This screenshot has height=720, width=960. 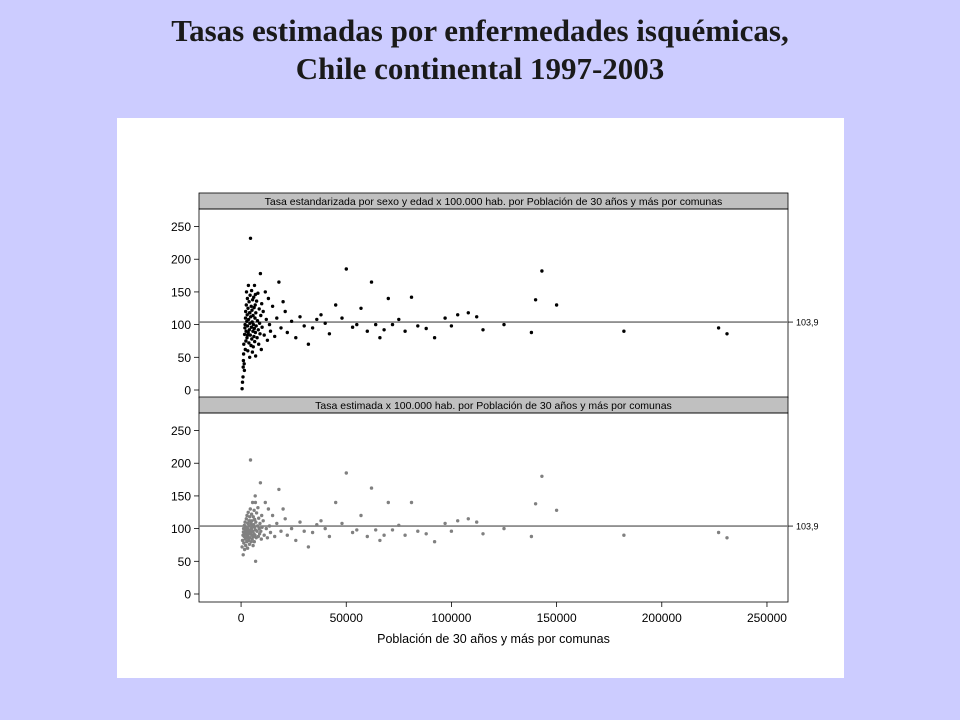 What do you see at coordinates (347, 618) in the screenshot?
I see `x-tick-label: 50000` at bounding box center [347, 618].